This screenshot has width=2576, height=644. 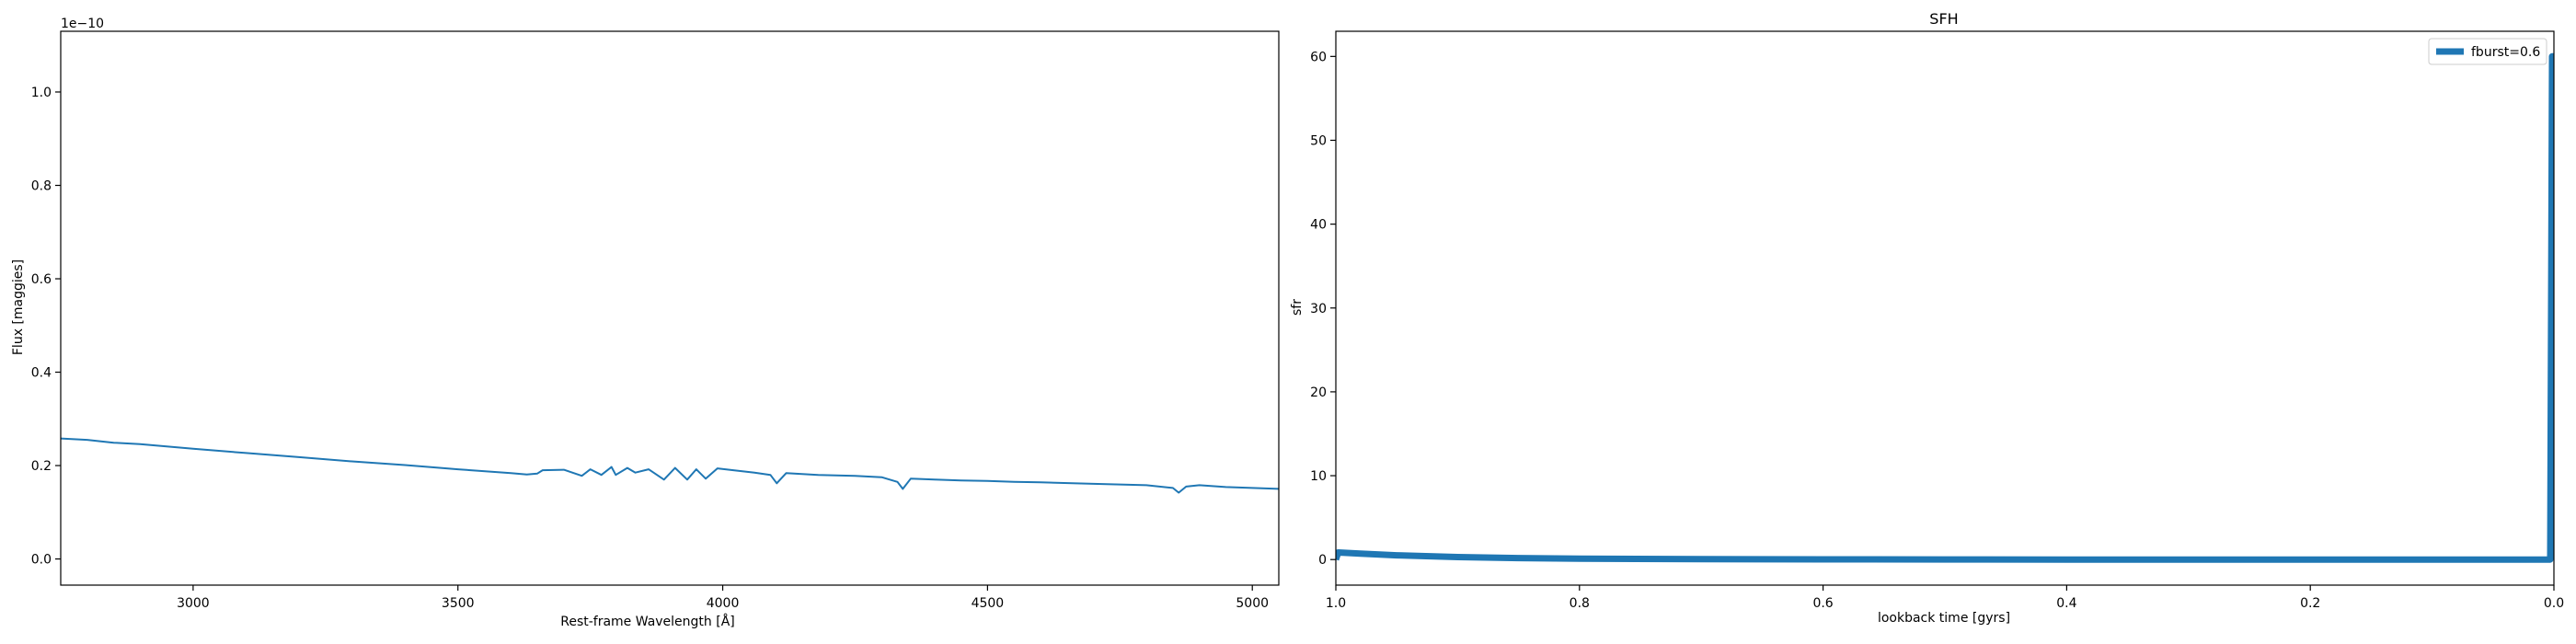 I want to click on sfh-legend: fburst=0.6, so click(x=2487, y=51).